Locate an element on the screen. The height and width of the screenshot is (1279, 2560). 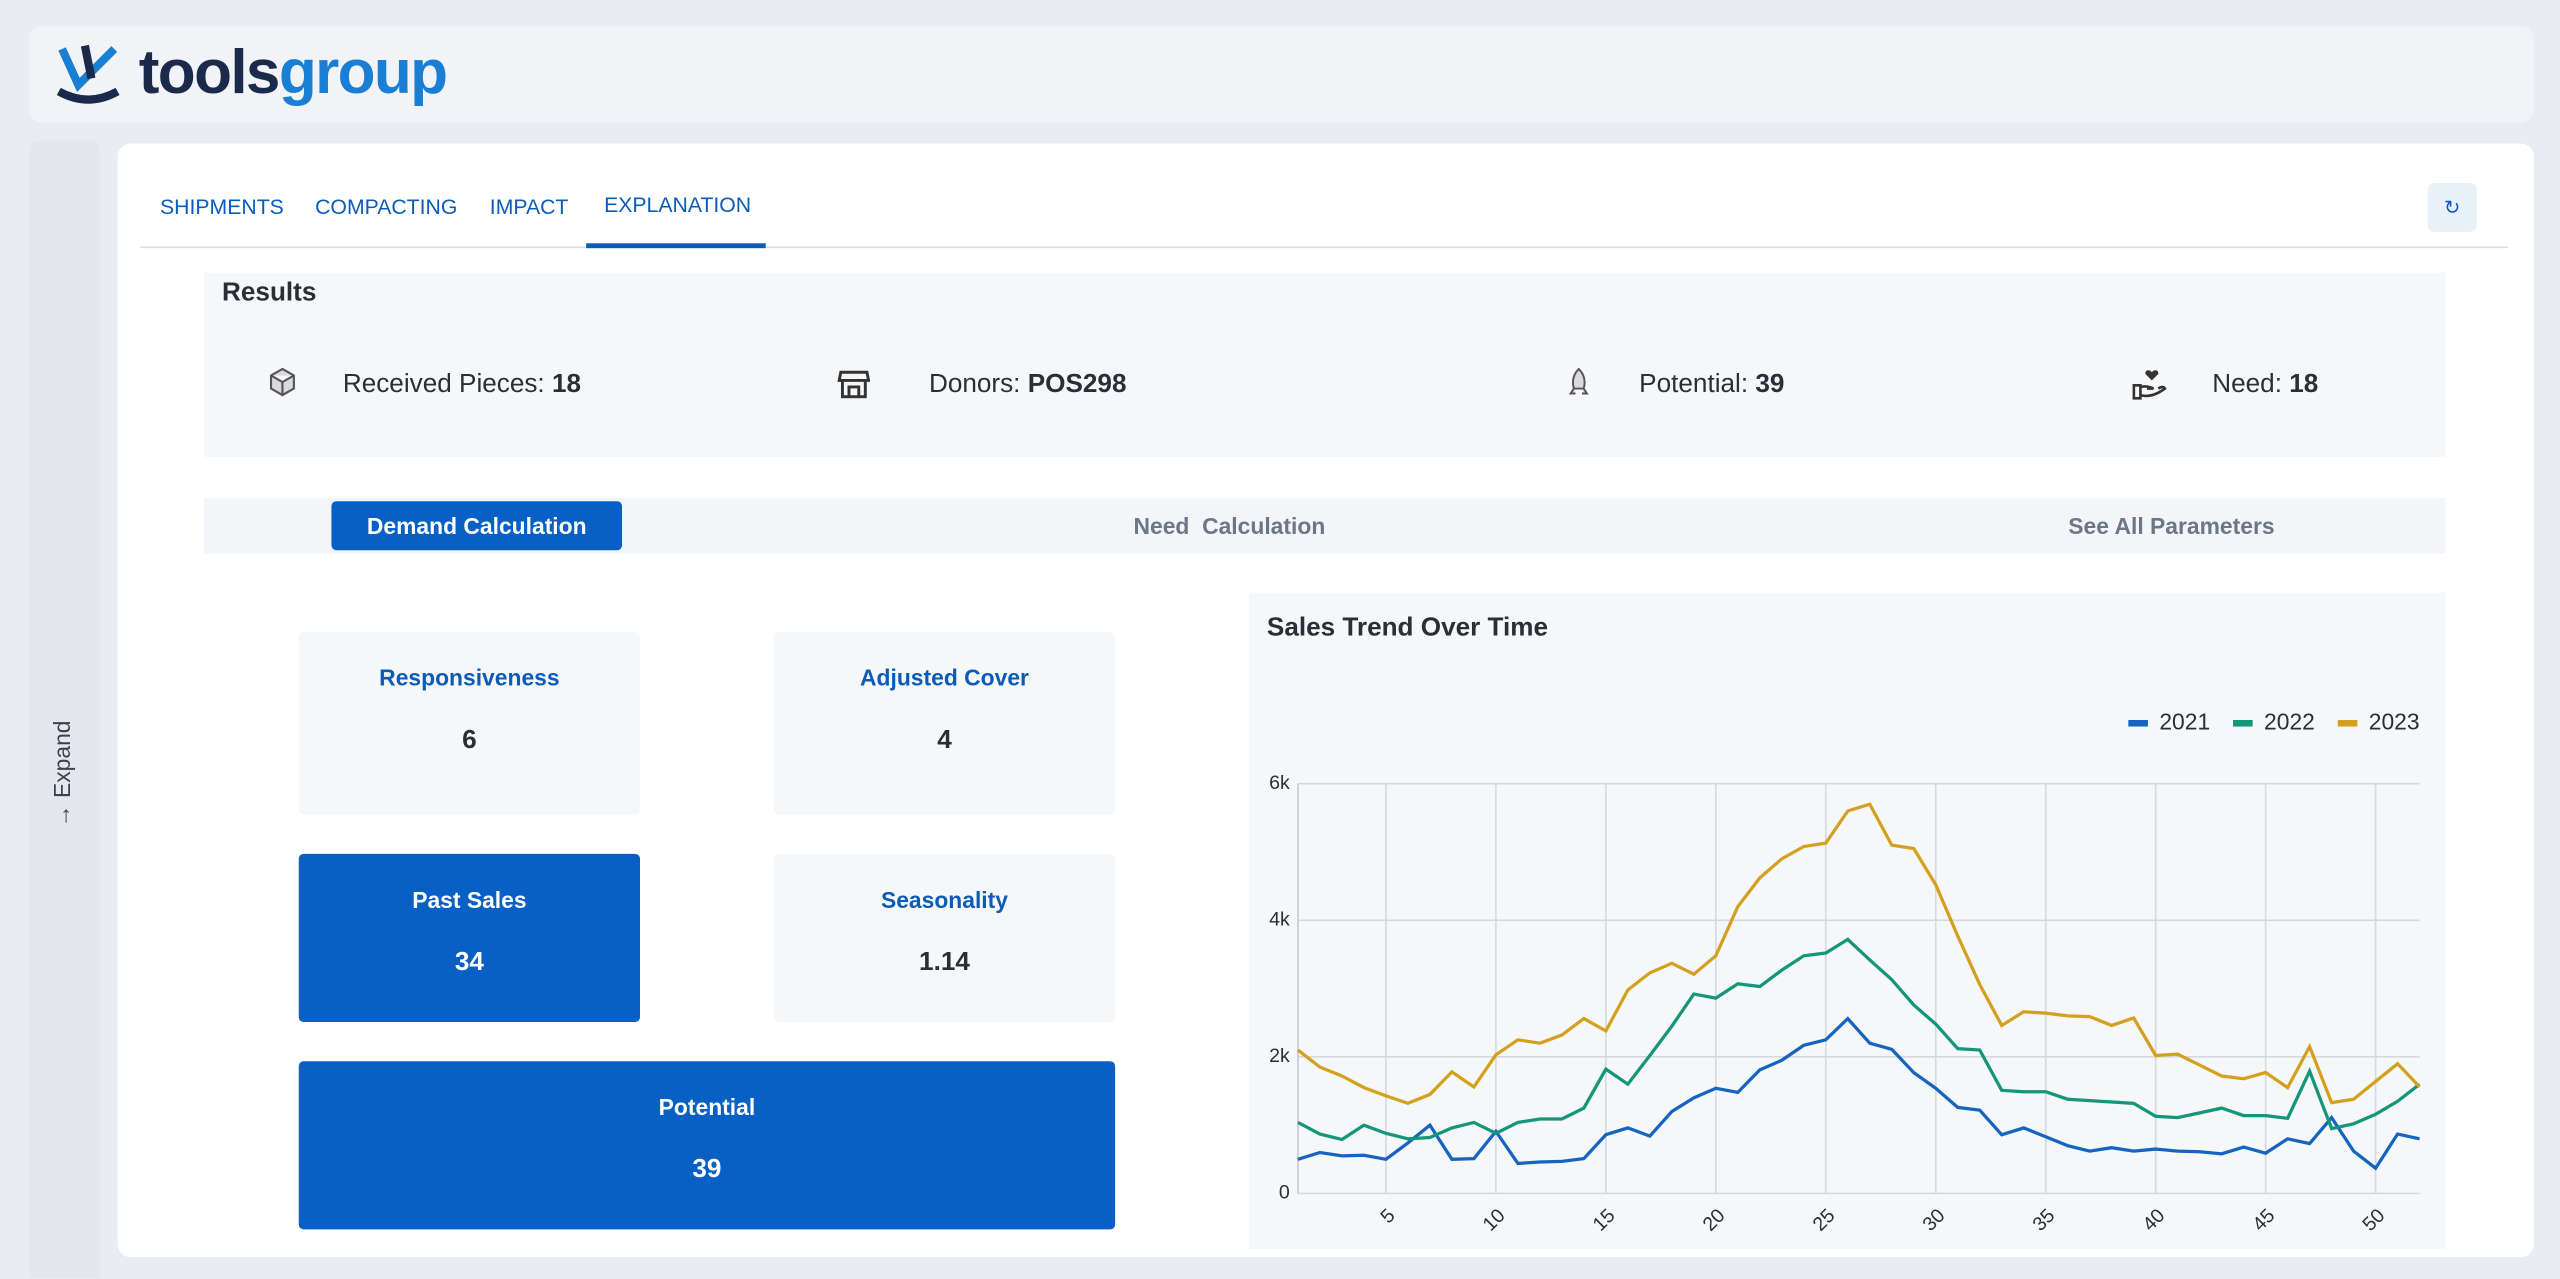
tab: COMPACTING is located at coordinates (386, 206).